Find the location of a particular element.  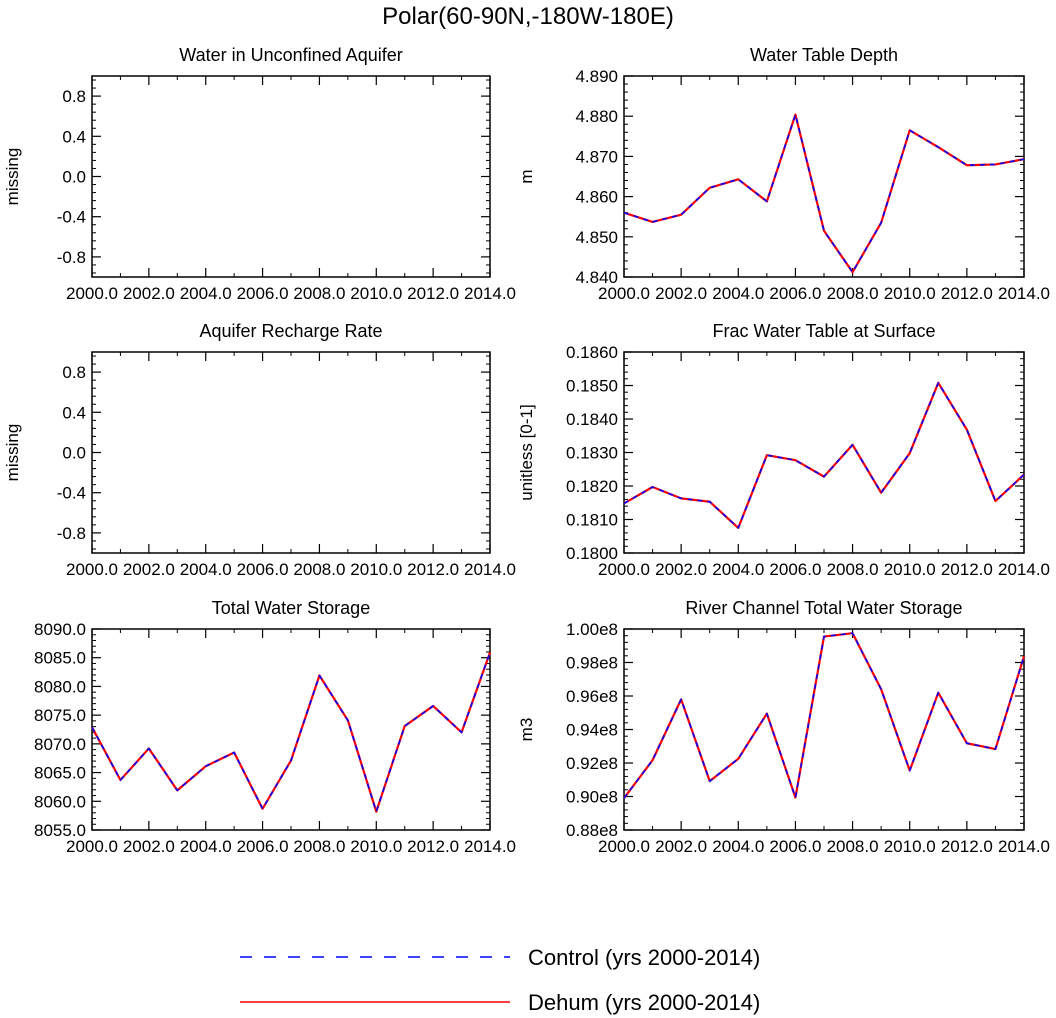

y-tick-label: 0.1860 is located at coordinates (592, 352).